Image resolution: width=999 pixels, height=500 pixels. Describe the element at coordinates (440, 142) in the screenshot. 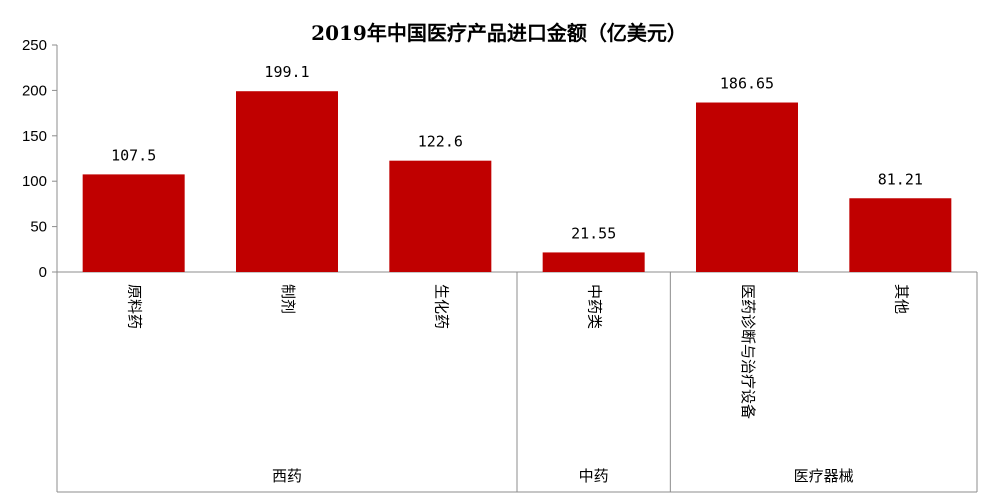

I see `data-label: 122.6` at that location.